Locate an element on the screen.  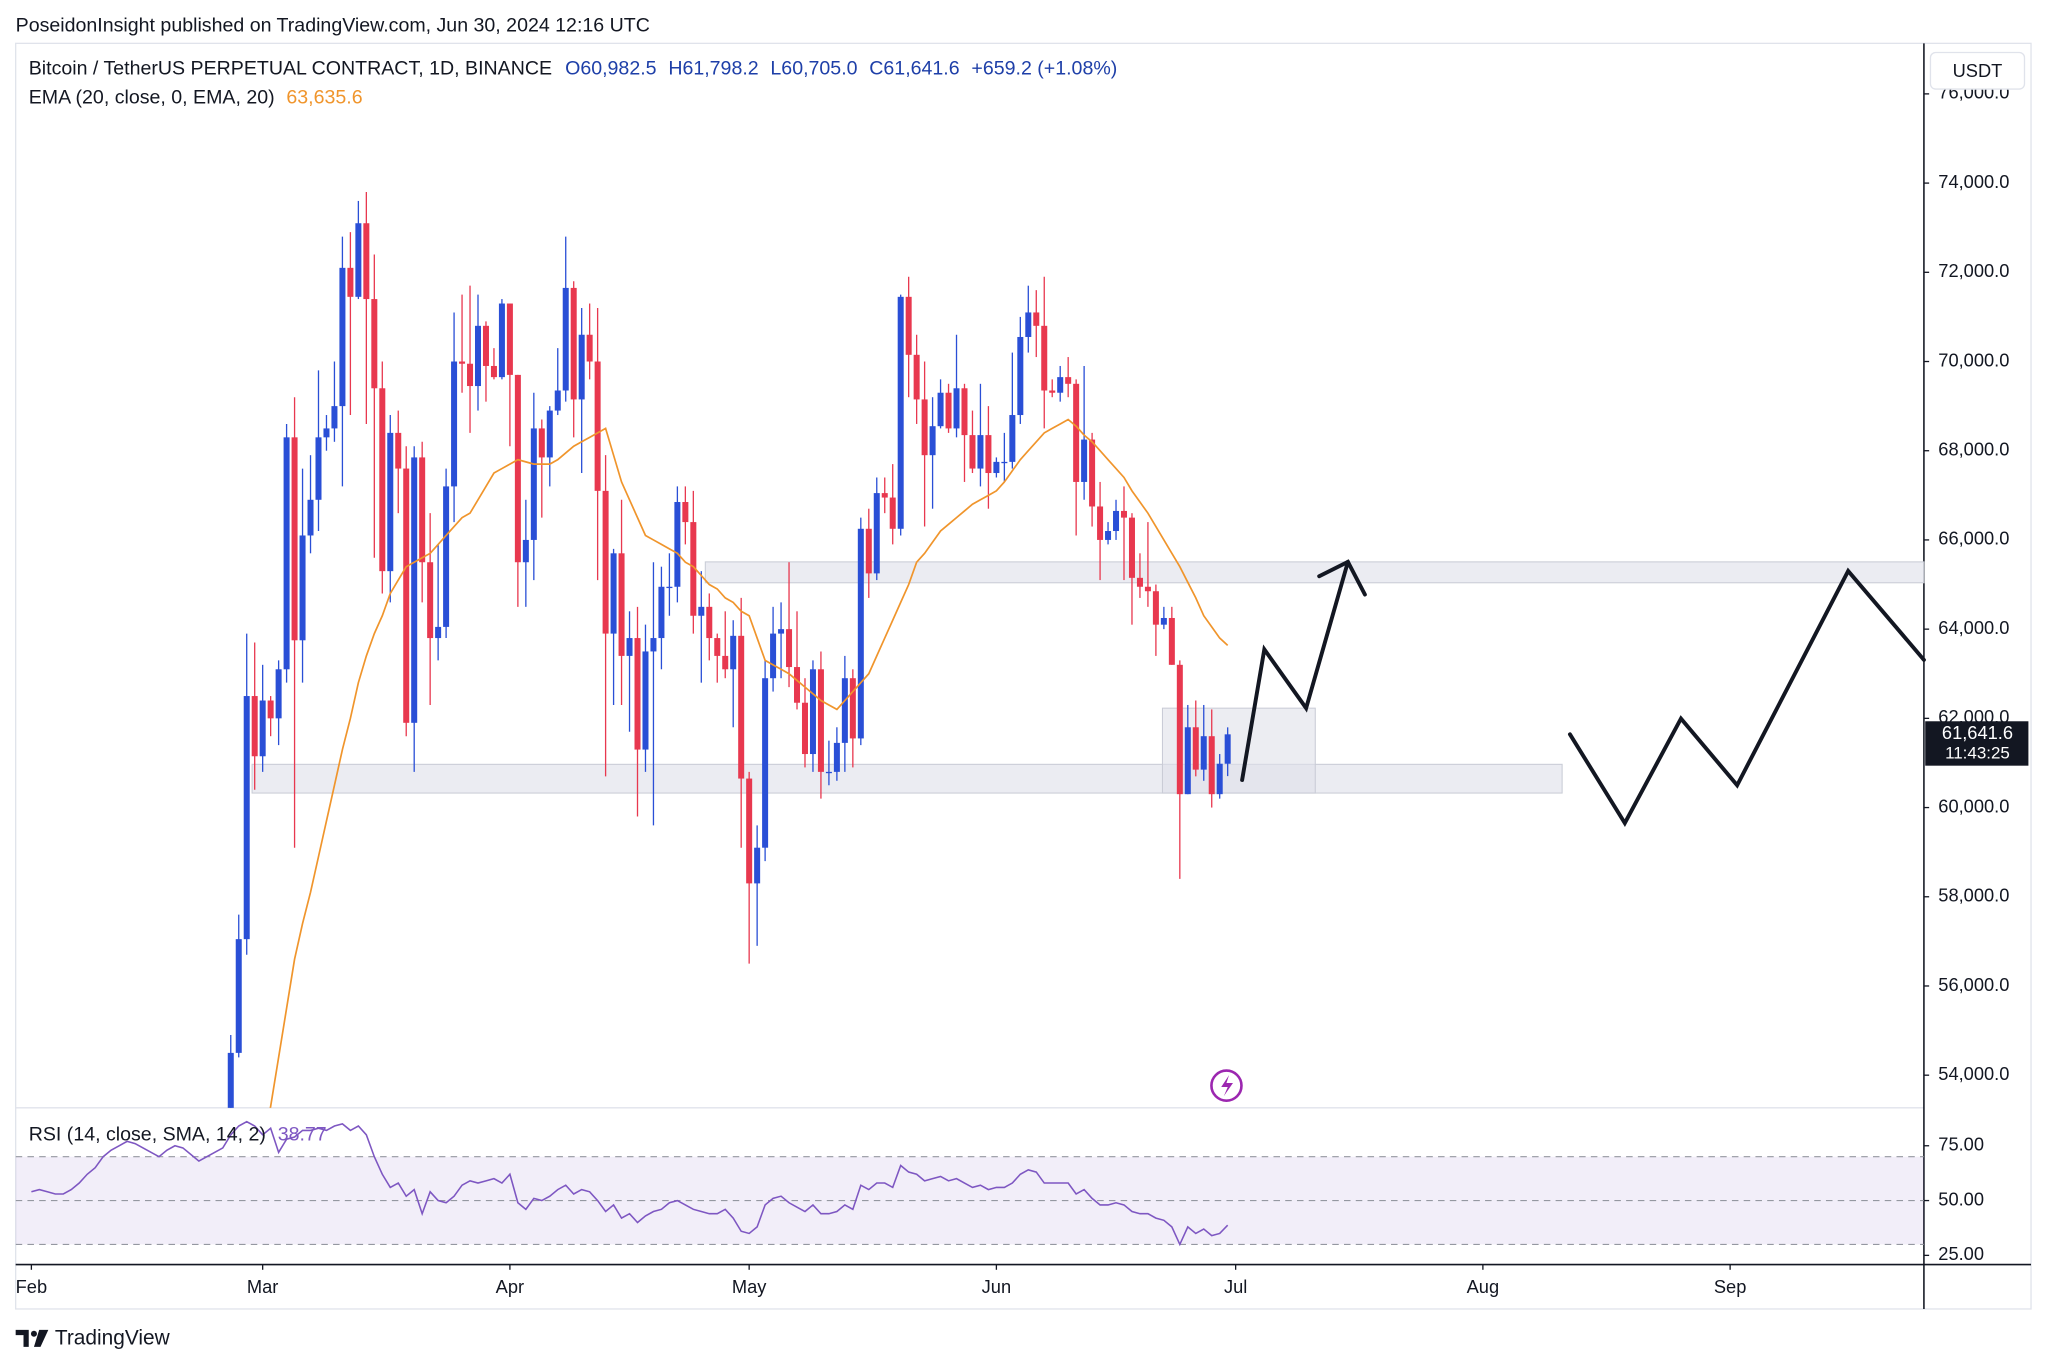
rsi-line is located at coordinates (630, 1183).